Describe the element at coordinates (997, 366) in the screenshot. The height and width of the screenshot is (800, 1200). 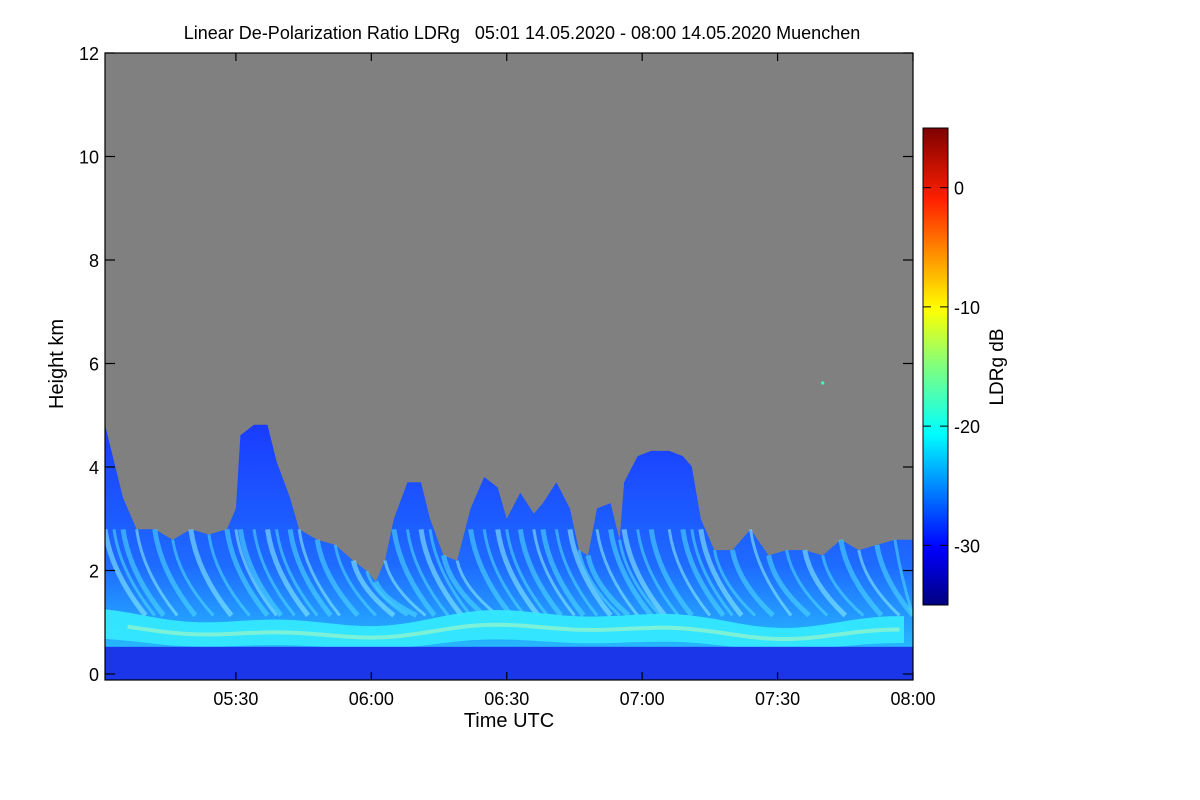
I see `colorbar-label: LDRg dB` at that location.